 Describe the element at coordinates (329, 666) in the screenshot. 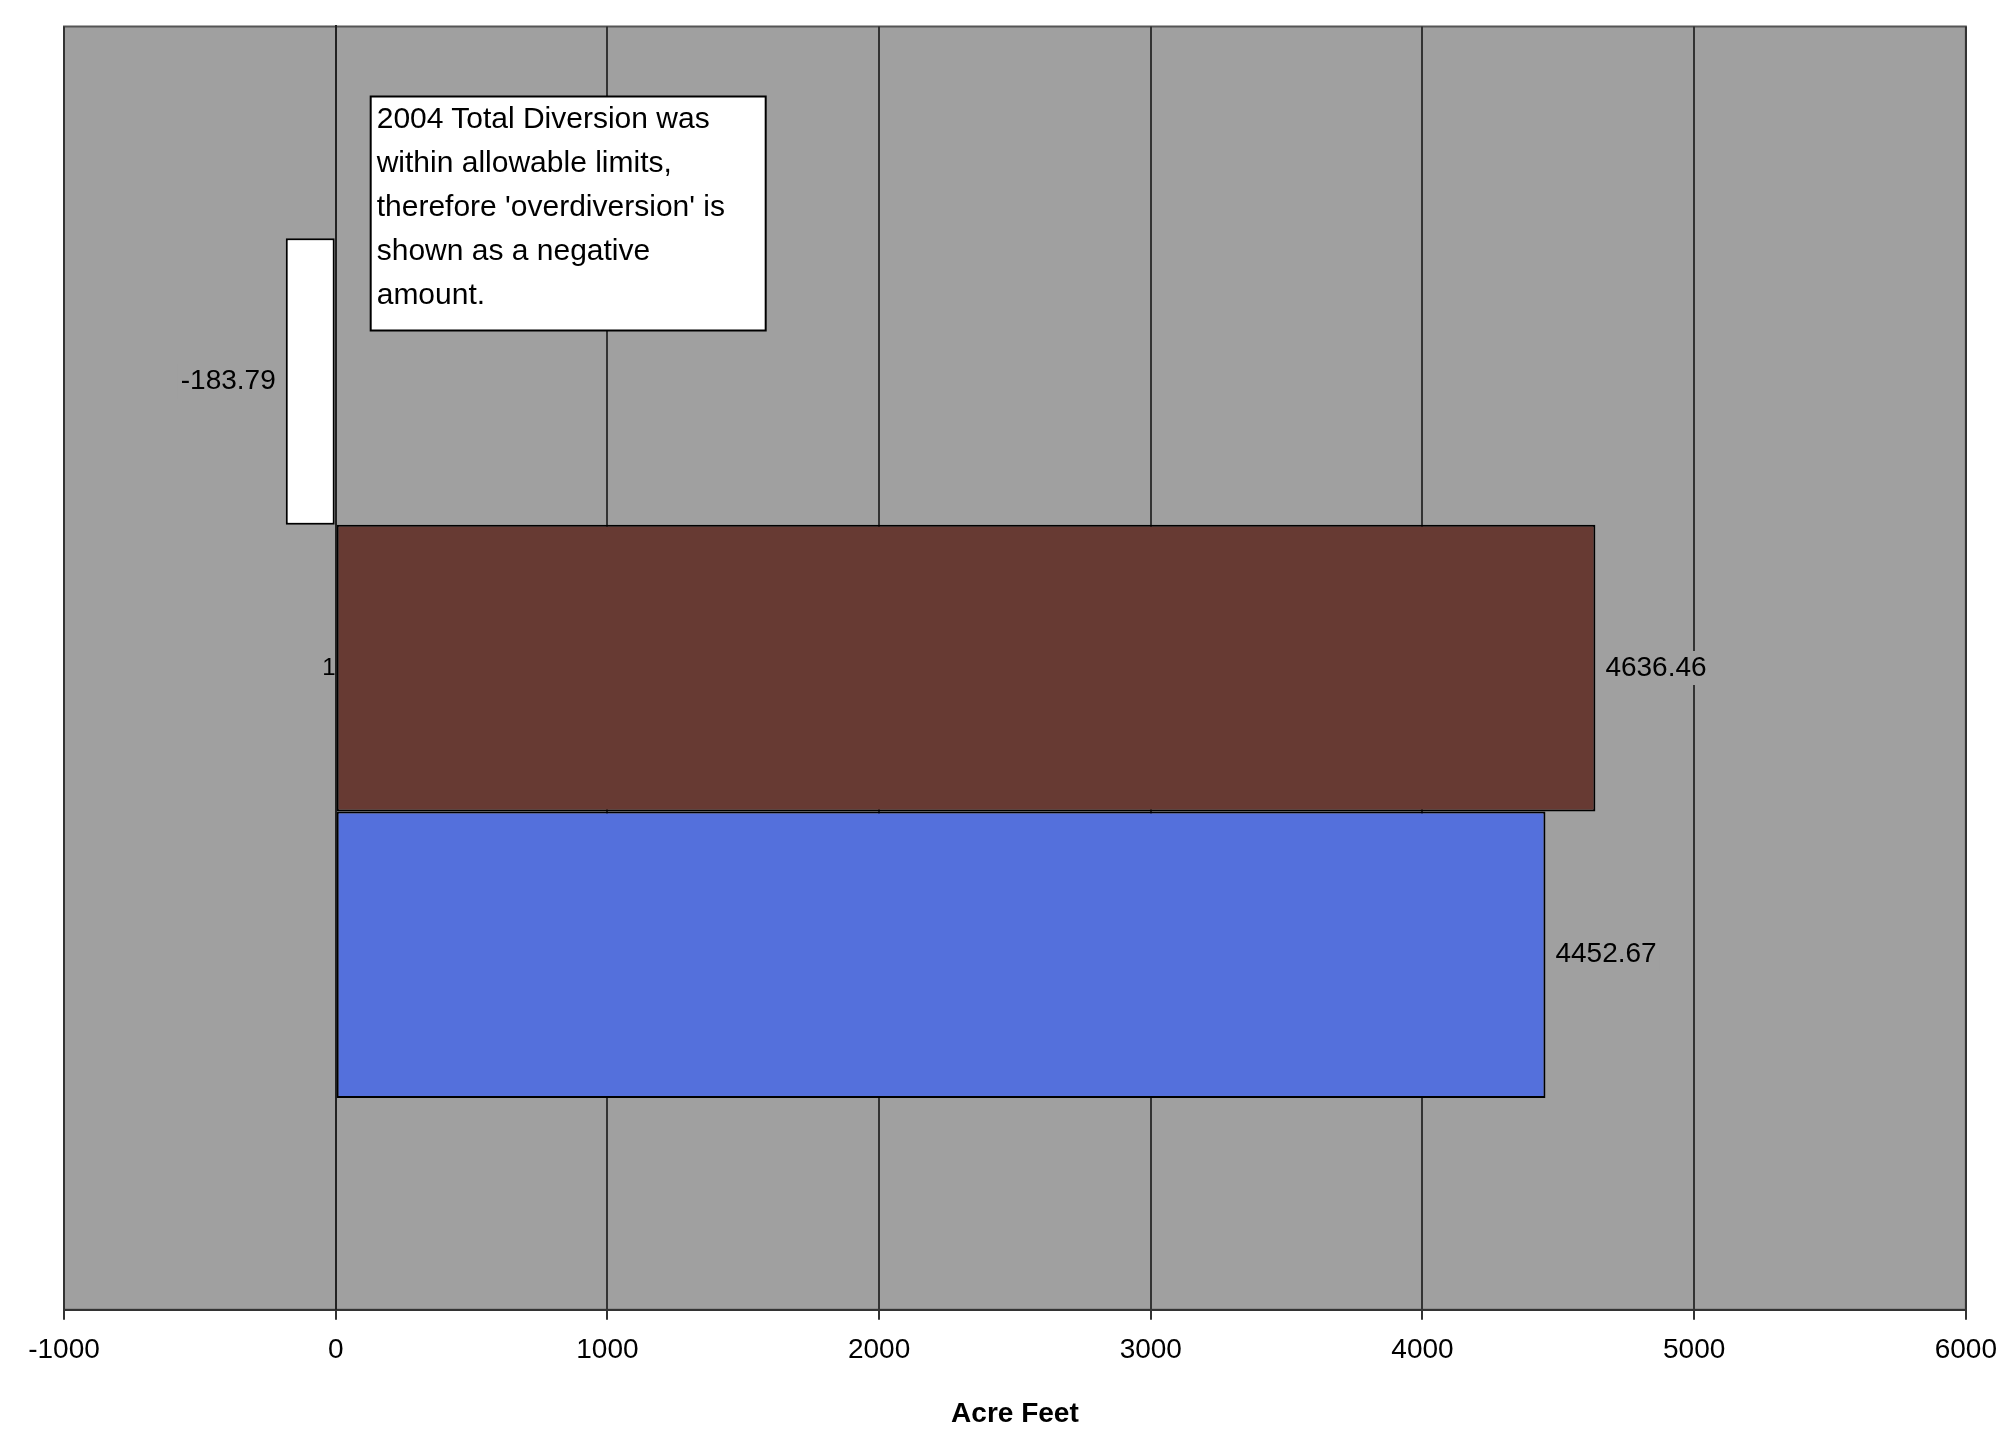

I see `y-tick-label: 1` at that location.